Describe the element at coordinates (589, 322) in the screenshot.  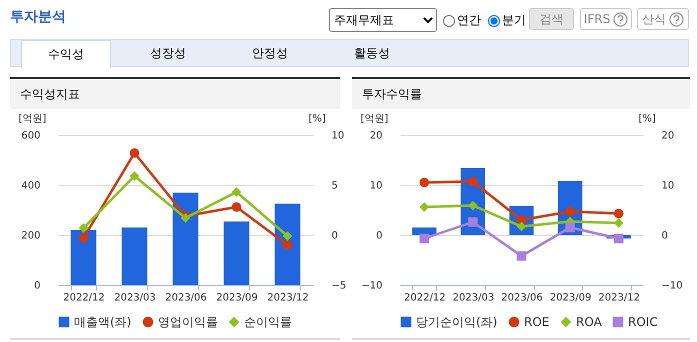
I see `legend-label: ROA` at that location.